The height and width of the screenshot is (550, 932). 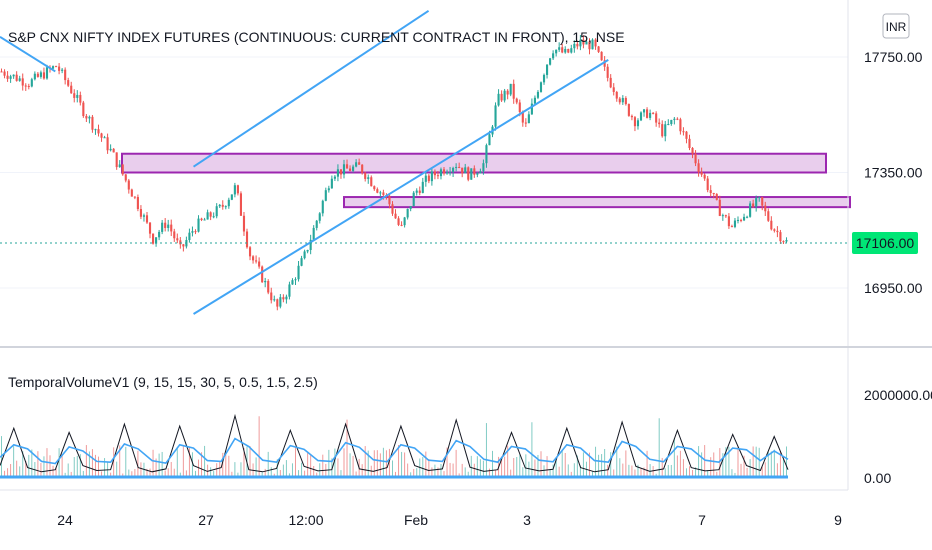 I want to click on zone-rectangle, so click(x=597, y=202).